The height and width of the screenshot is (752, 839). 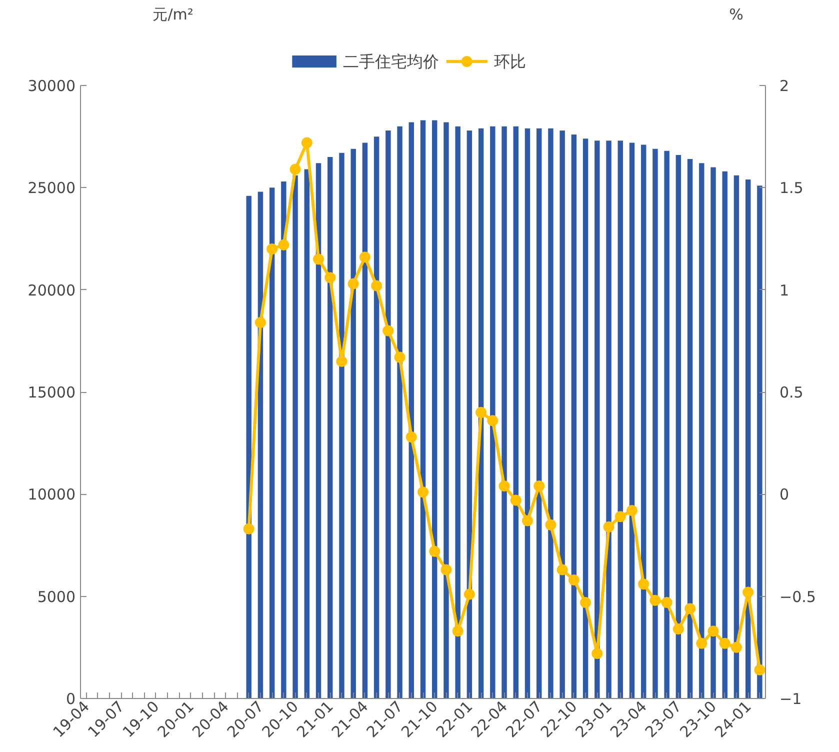 What do you see at coordinates (52, 86) in the screenshot?
I see `y-tick-label: 30000` at bounding box center [52, 86].